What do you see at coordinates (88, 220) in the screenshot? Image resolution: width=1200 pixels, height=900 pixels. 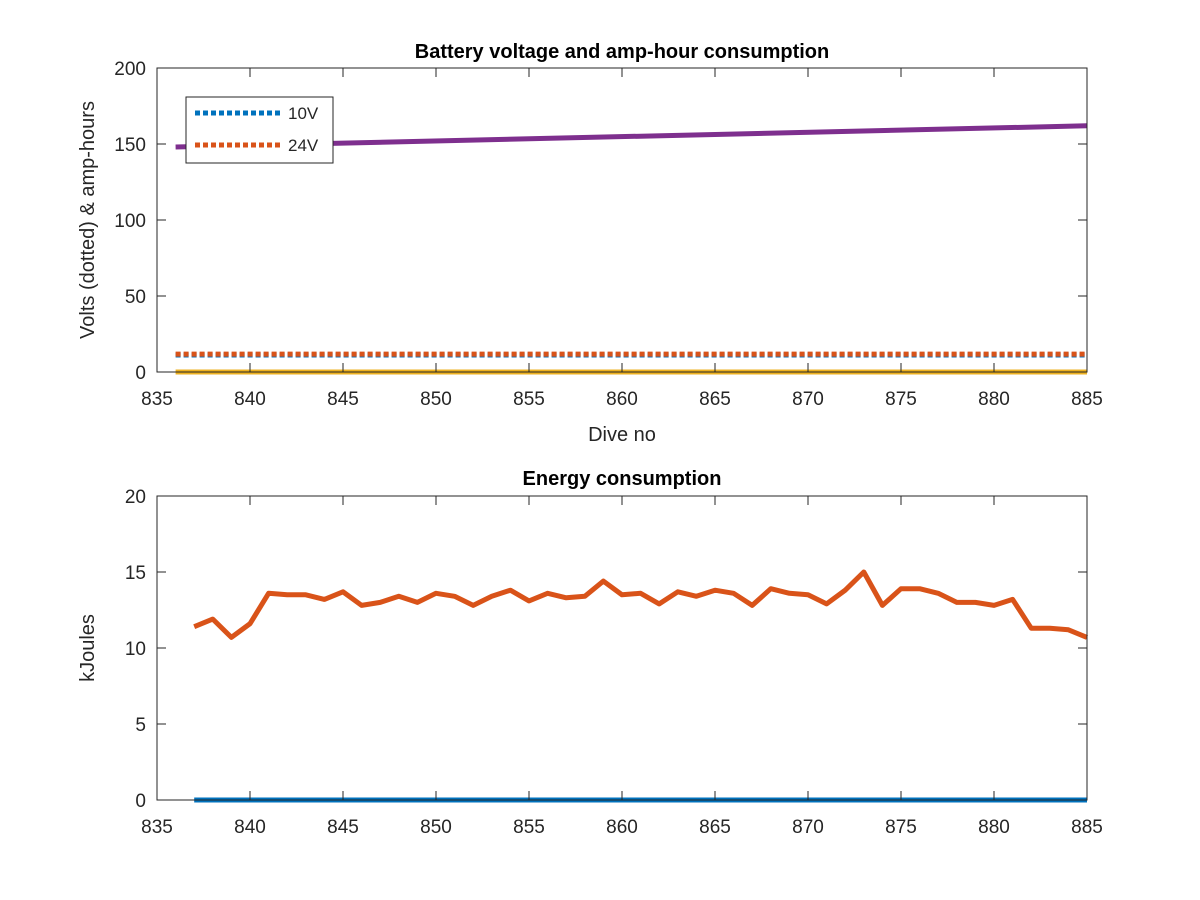 I see `voltage-chart-y-axis-label: Volts (dotted) & amp-hours` at bounding box center [88, 220].